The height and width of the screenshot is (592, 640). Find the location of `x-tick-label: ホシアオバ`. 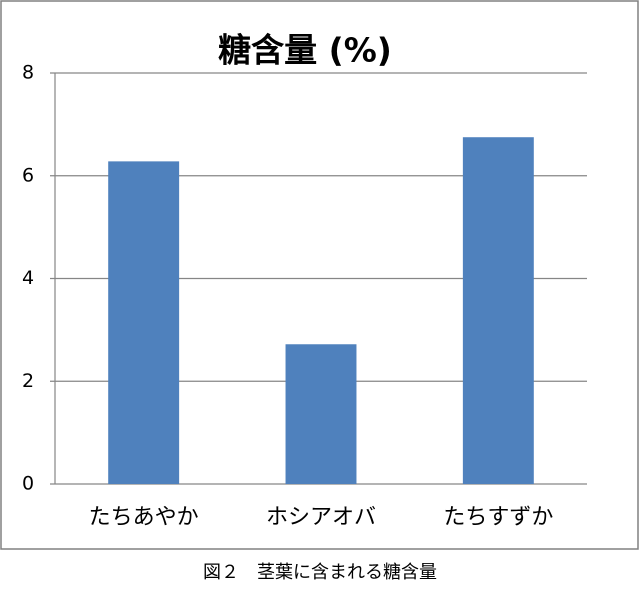

x-tick-label: ホシアオバ is located at coordinates (321, 517).